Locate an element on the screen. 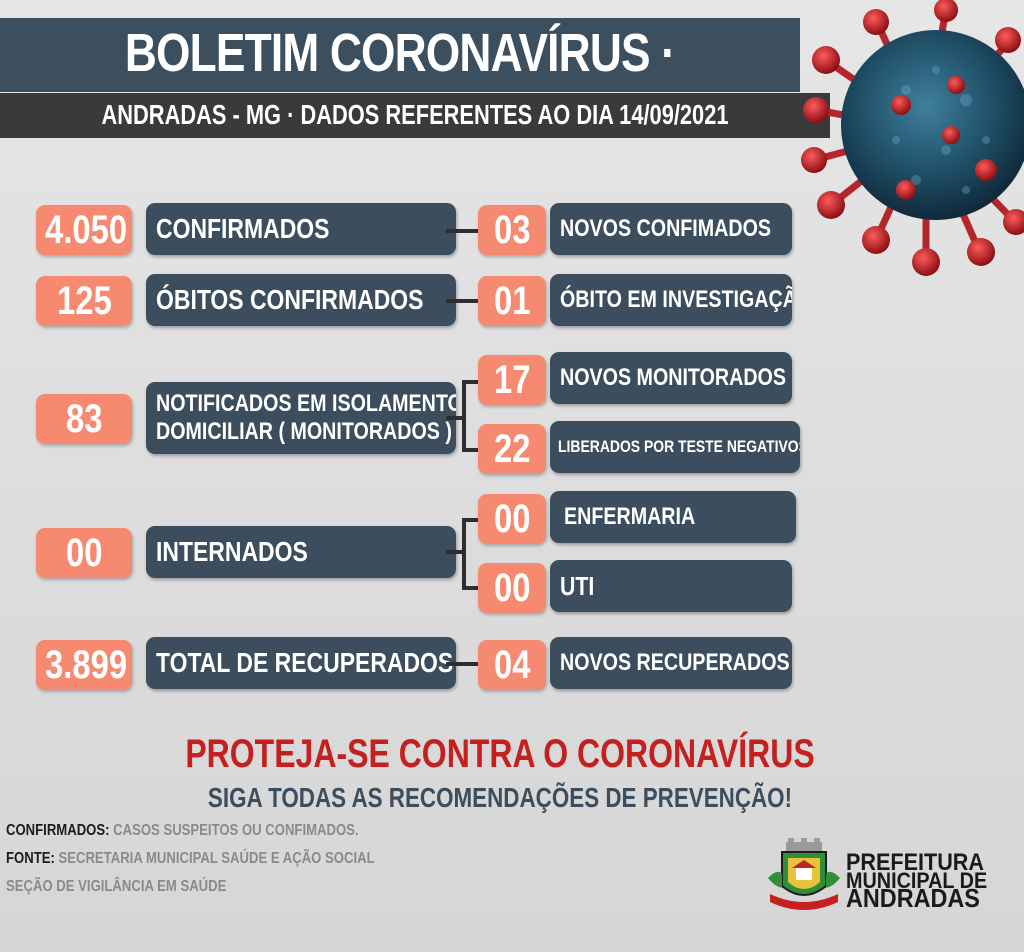 Image resolution: width=1024 pixels, height=952 pixels. notificados-value: 83 is located at coordinates (84, 419).